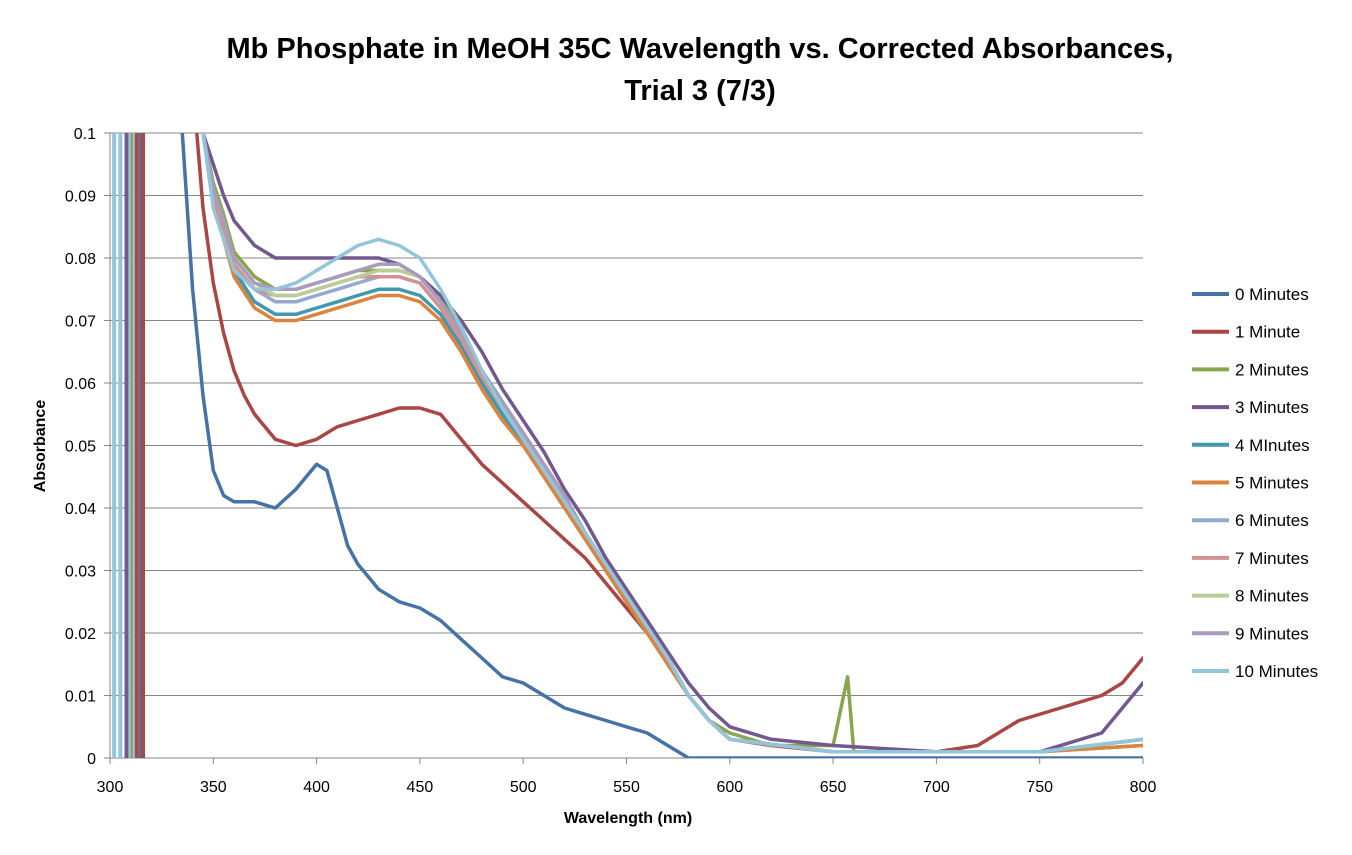 Image resolution: width=1352 pixels, height=855 pixels. Describe the element at coordinates (628, 818) in the screenshot. I see `x-axis-label: Wavelength (nm)` at that location.